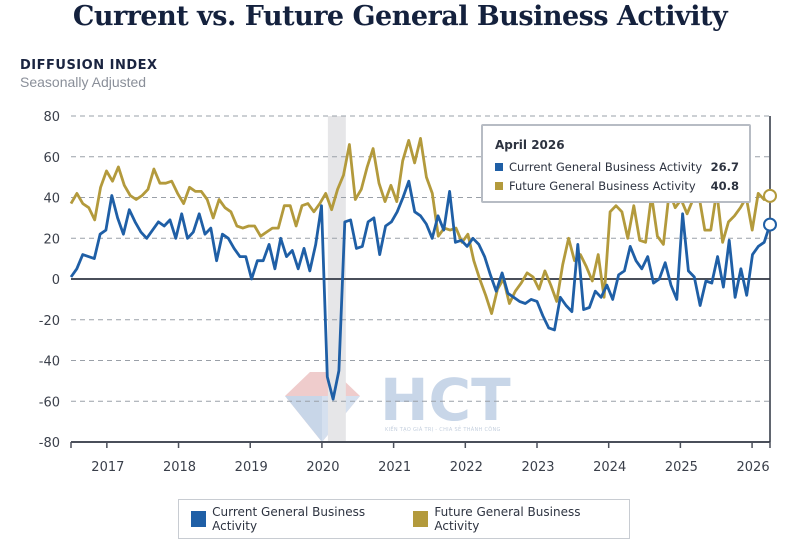 This screenshot has width=800, height=545. I want to click on future-point-marker, so click(770, 195).